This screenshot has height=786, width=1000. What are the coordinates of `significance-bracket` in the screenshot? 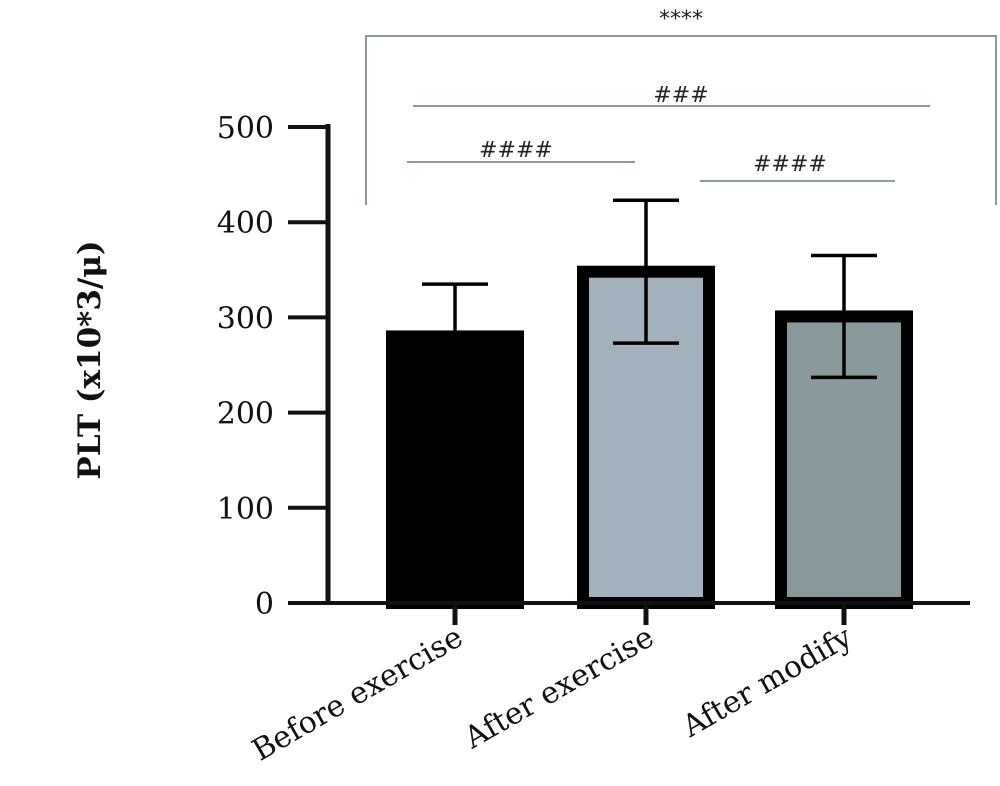 It's located at (681, 120).